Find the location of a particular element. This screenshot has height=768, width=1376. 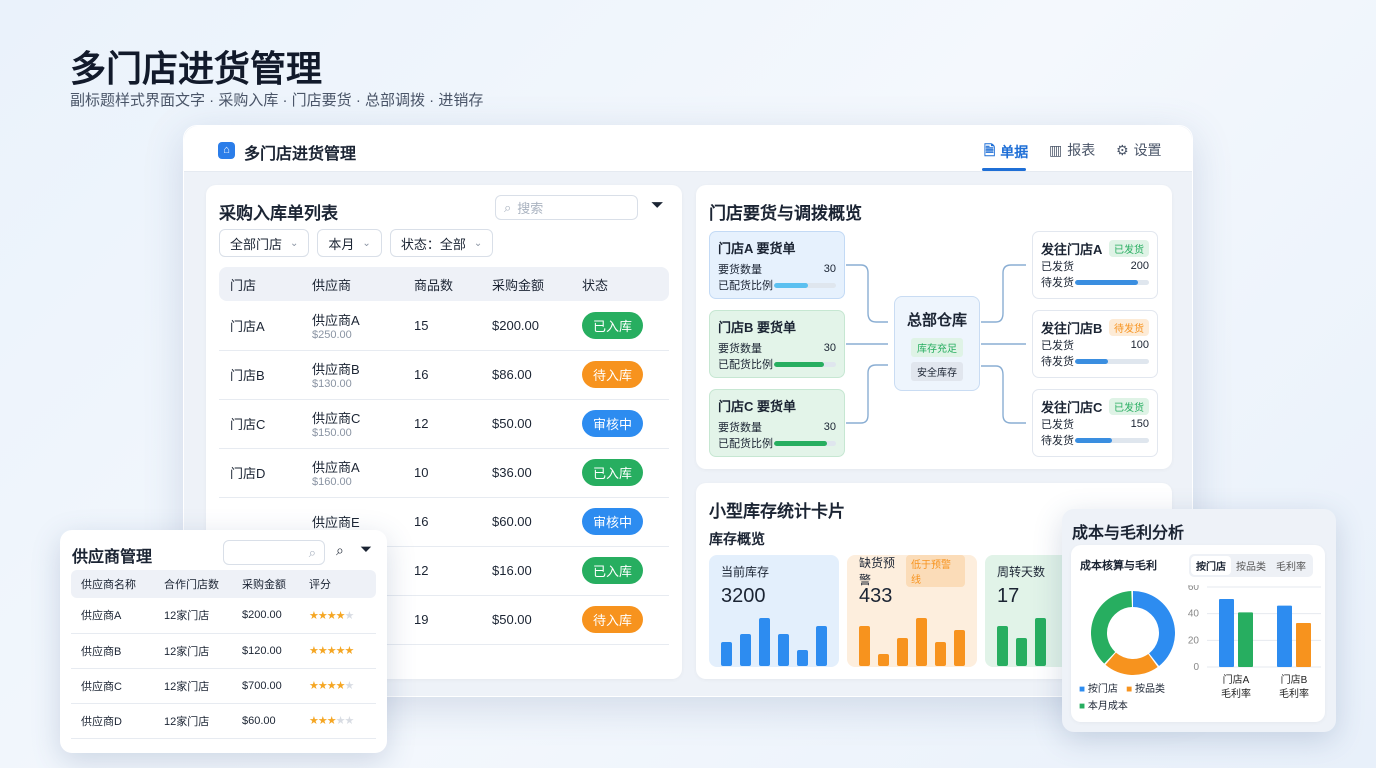

gear-icon: ⚙ is located at coordinates (1122, 149).